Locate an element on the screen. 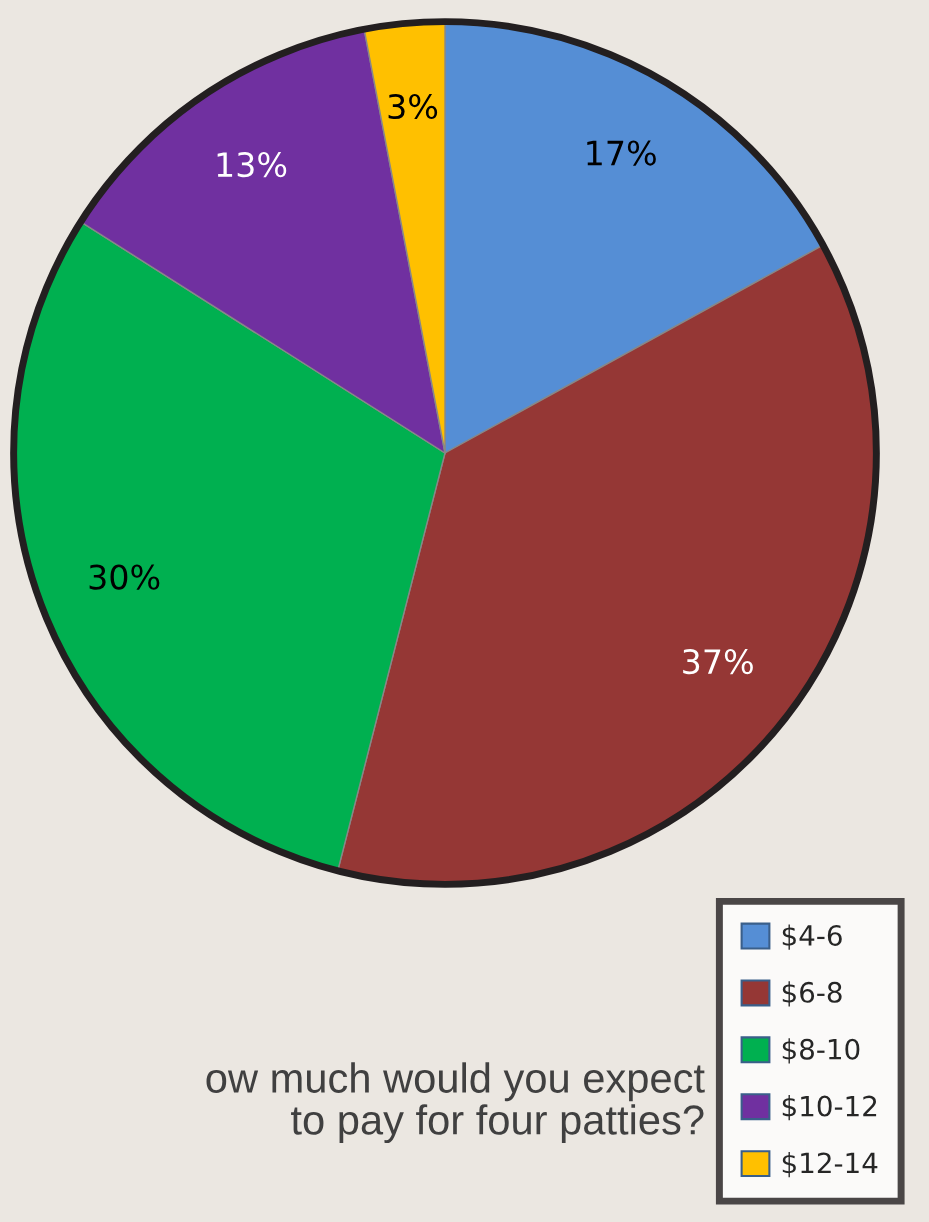  legend-label: $8-10 is located at coordinates (821, 1051).